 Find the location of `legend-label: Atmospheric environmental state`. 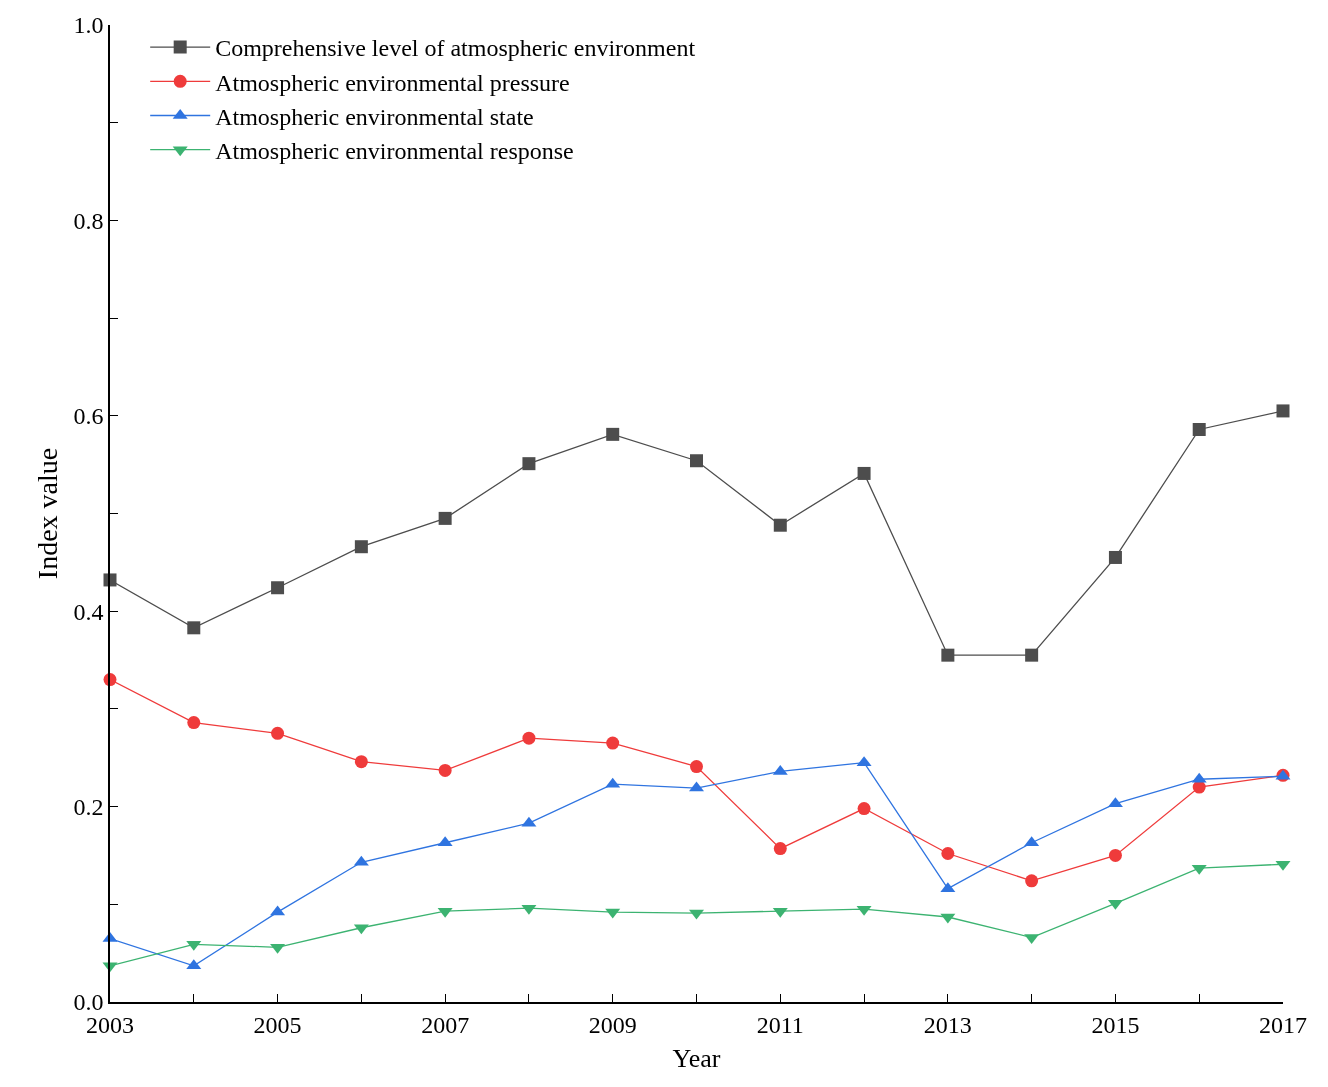

legend-label: Atmospheric environmental state is located at coordinates (374, 116).